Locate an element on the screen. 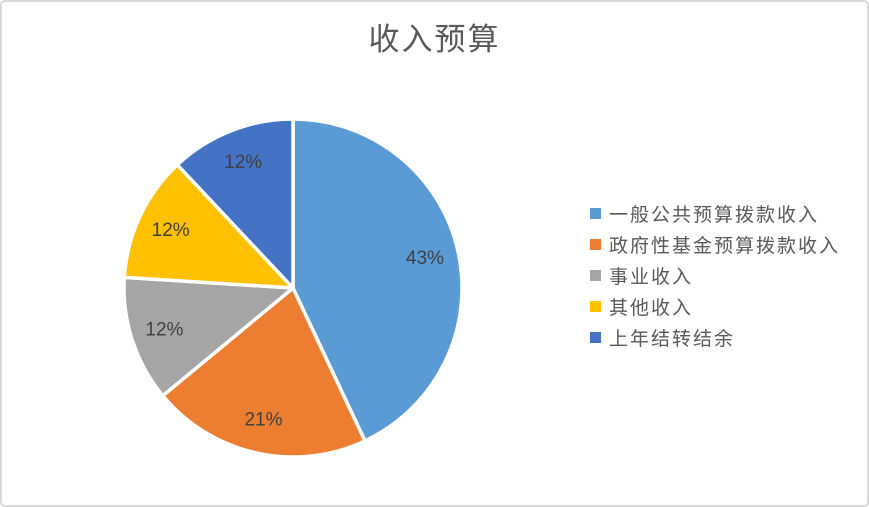  legend-item-other-income: 其他收入 is located at coordinates (715, 306).